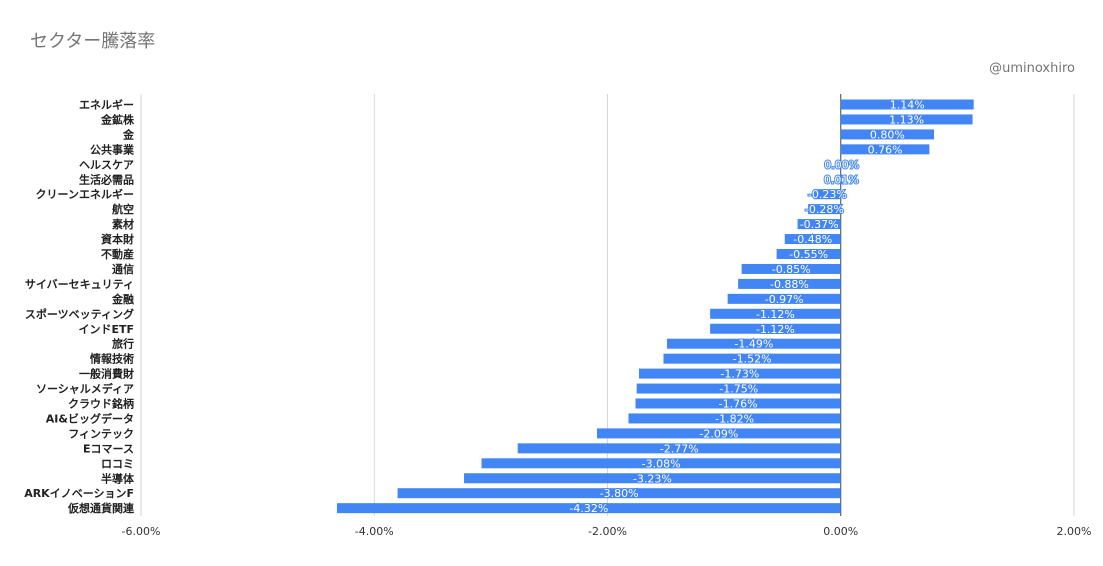 This screenshot has height=566, width=1103. Describe the element at coordinates (123, 344) in the screenshot. I see `category-label: 旅行` at that location.